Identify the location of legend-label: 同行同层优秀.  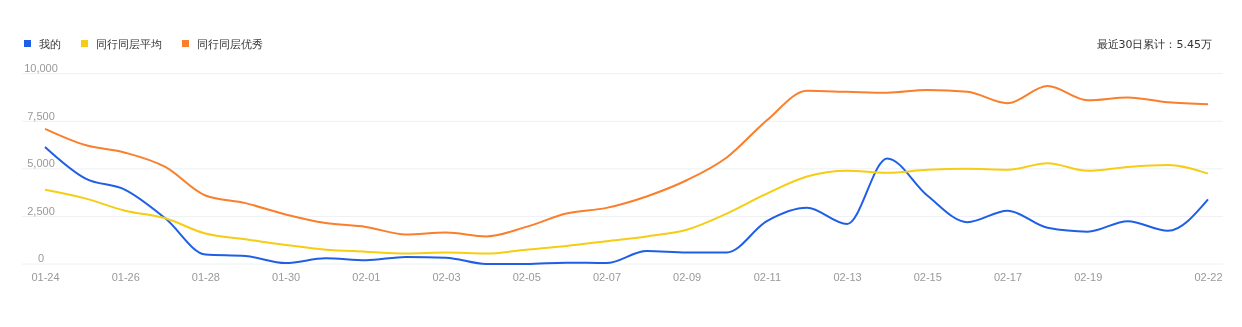
(230, 44).